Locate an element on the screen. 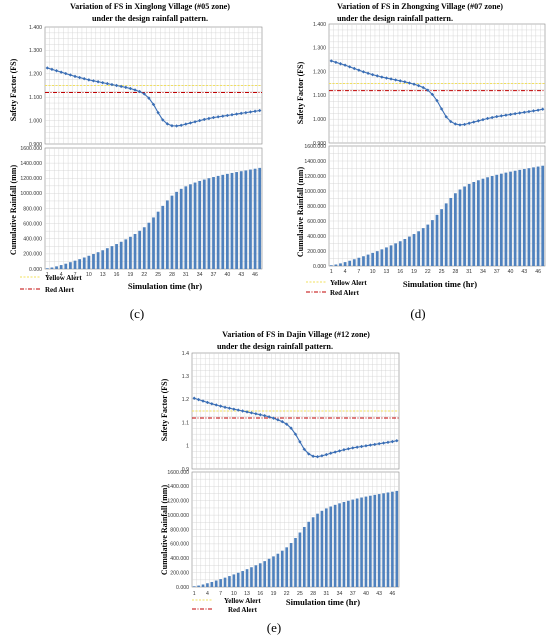  rain-tick-label: 0.000 is located at coordinates (319, 267).